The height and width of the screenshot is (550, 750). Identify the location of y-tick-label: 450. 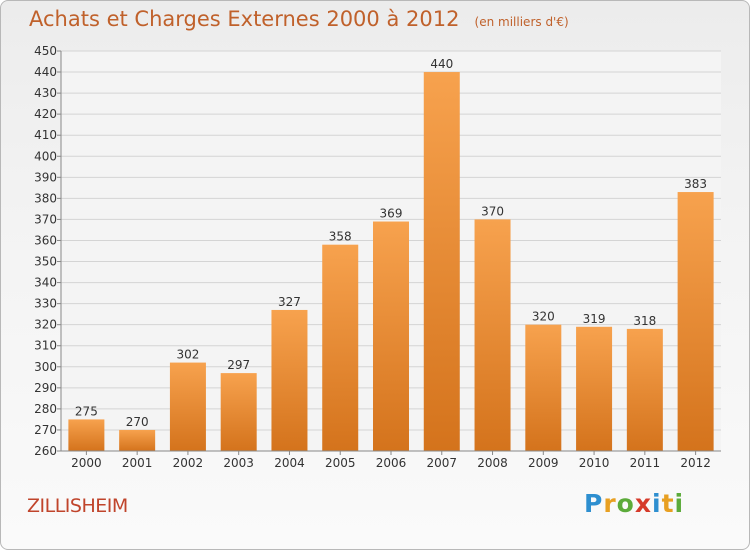
(45, 51).